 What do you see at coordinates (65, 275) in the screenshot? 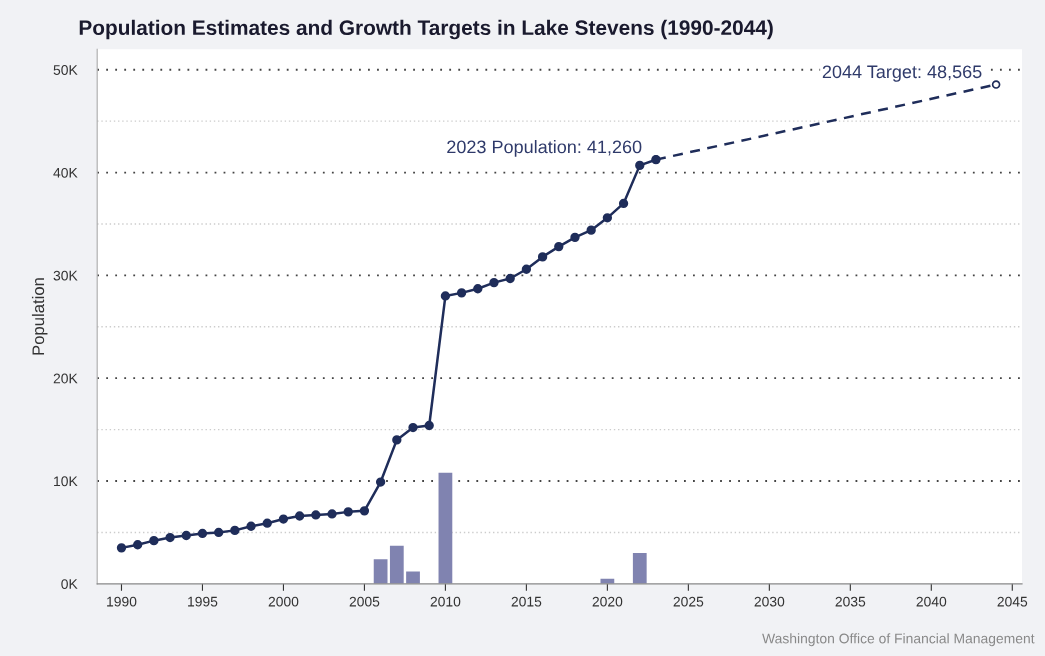
I see `y-tick-label: 30K` at bounding box center [65, 275].